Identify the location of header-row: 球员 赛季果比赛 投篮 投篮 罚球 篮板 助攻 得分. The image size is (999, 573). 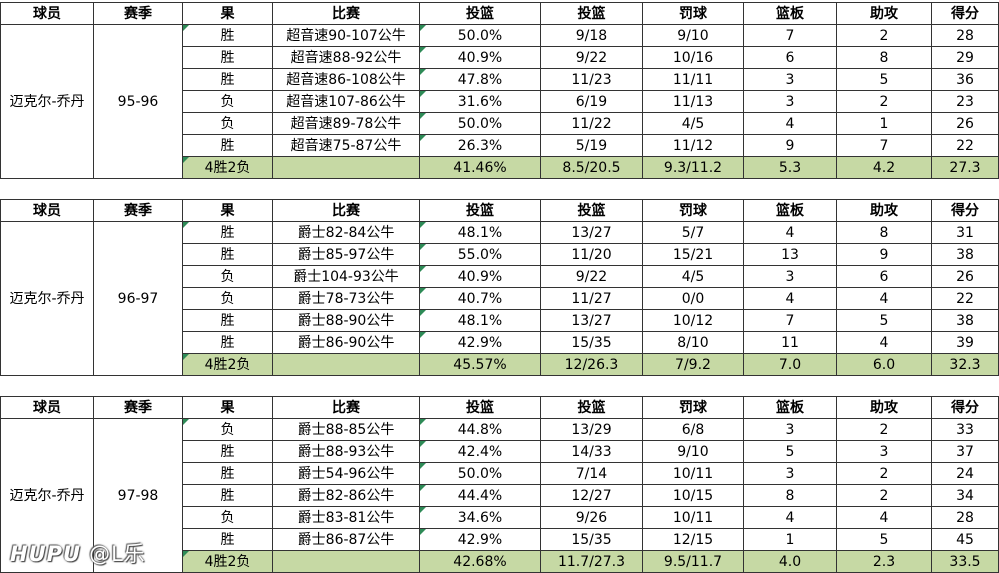
(499, 13).